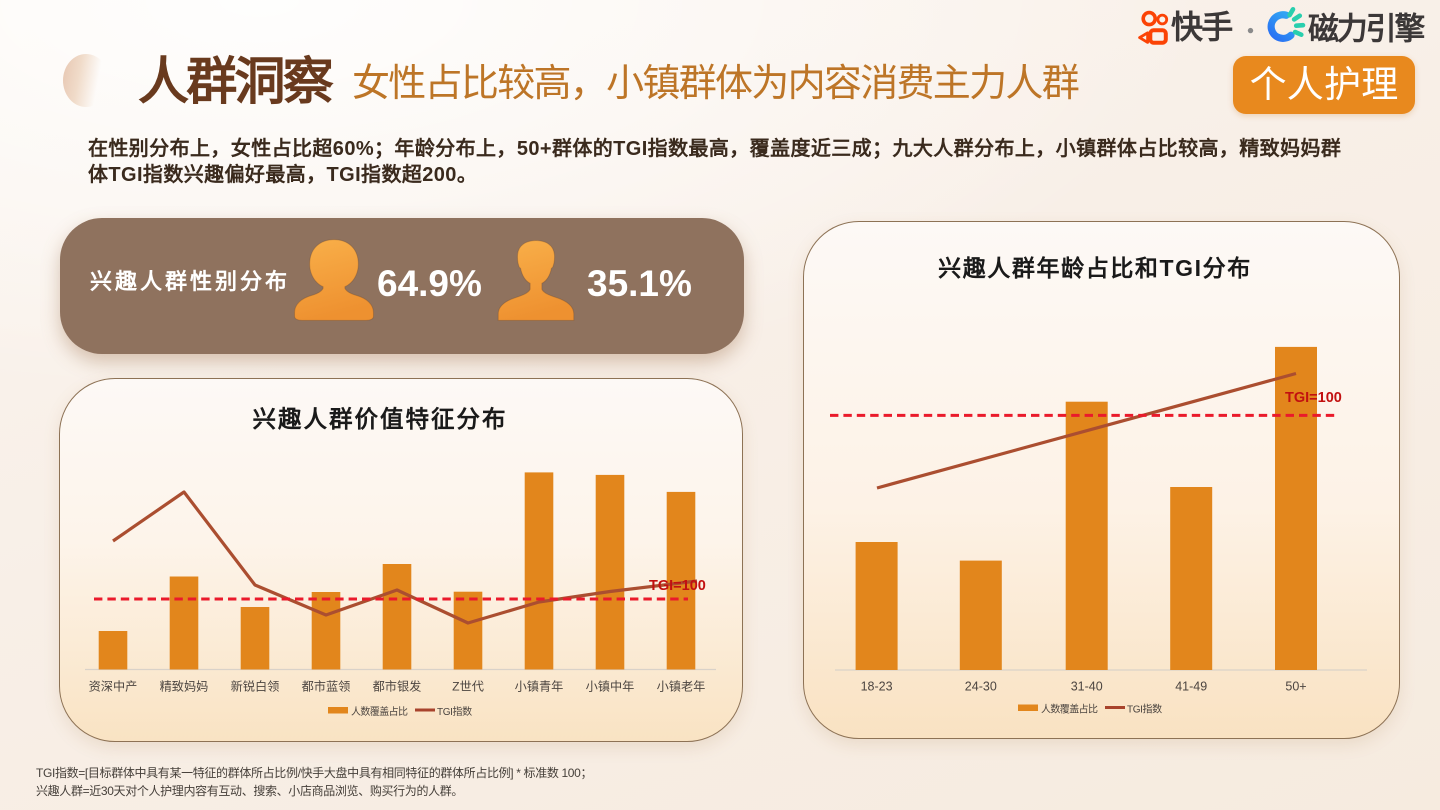 The image size is (1440, 810). What do you see at coordinates (1087, 687) in the screenshot?
I see `svg-text: 31-40` at bounding box center [1087, 687].